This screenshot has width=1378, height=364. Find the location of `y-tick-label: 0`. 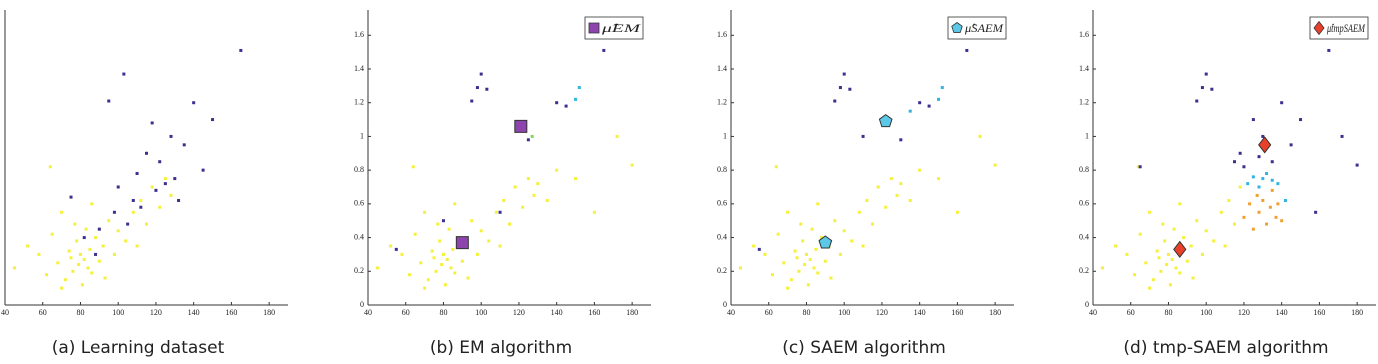

y-tick-label: 0 is located at coordinates (362, 304).